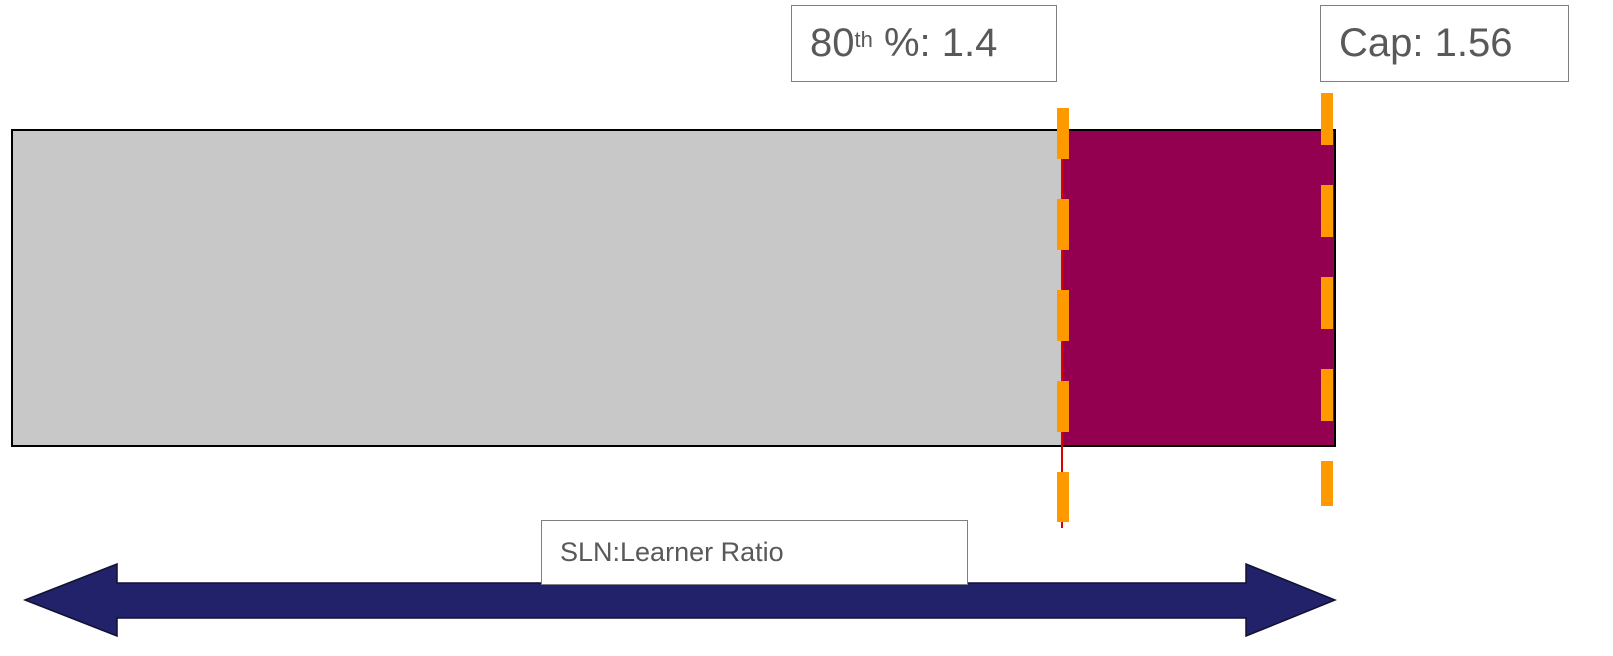  Describe the element at coordinates (1198, 288) in the screenshot. I see `excess-bar` at that location.